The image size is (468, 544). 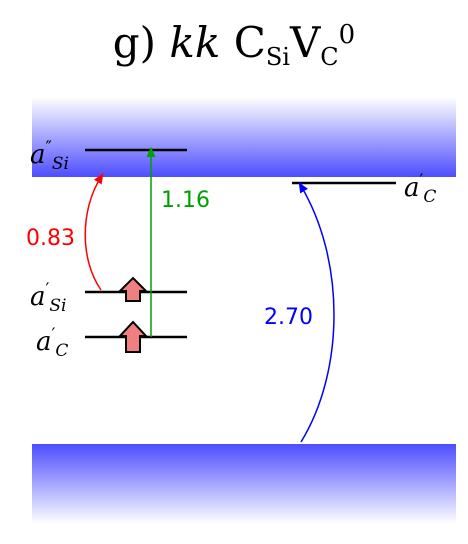 I want to click on diagram-title: g) kk CSiVC0, so click(x=234, y=44).